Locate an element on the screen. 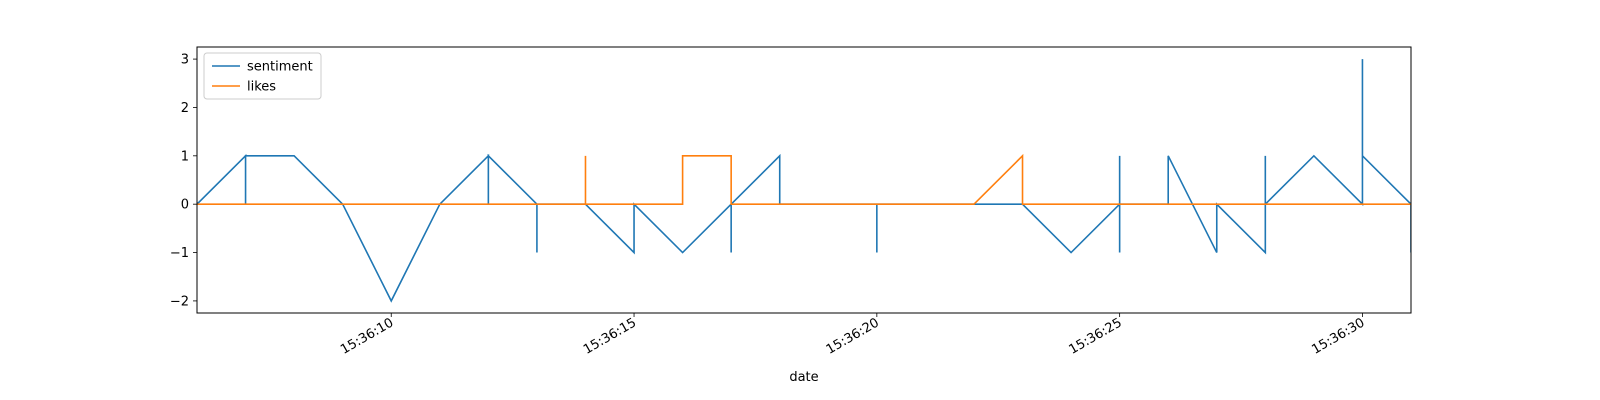 This screenshot has width=1600, height=400. y-tick-label: 2 is located at coordinates (185, 108).